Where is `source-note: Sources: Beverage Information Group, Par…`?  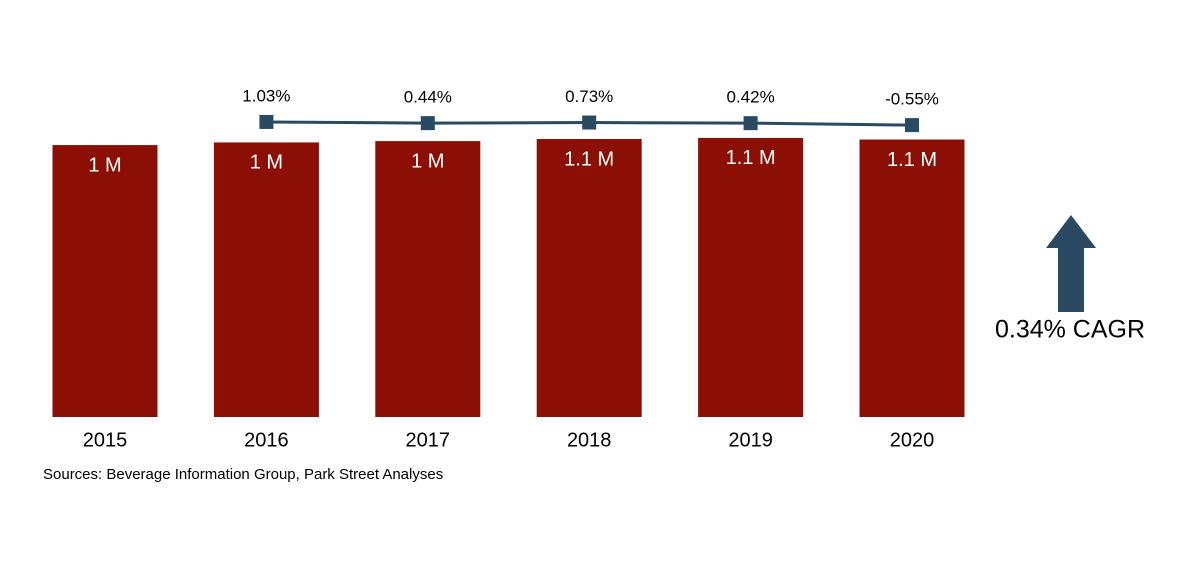
source-note: Sources: Beverage Information Group, Par… is located at coordinates (243, 474).